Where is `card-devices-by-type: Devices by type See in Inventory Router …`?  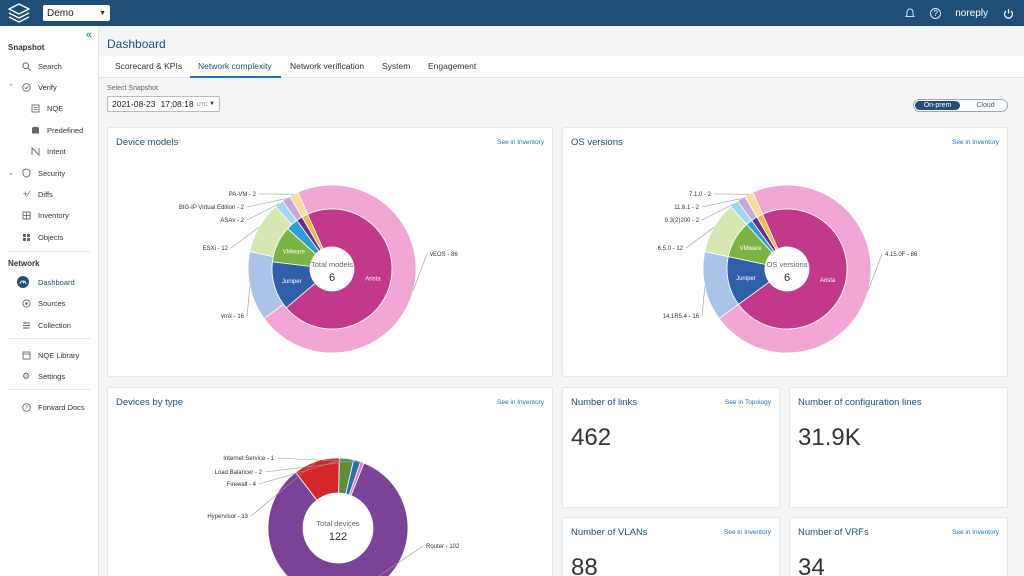
card-devices-by-type: Devices by type See in Inventory Router … is located at coordinates (330, 481).